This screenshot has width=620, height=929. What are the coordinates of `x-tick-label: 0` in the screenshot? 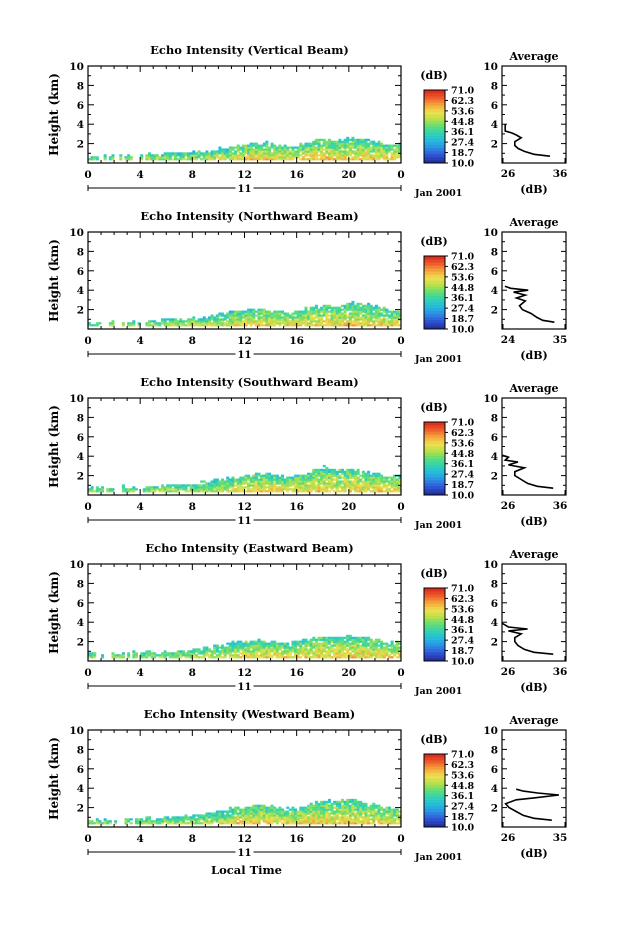 It's located at (400, 673).